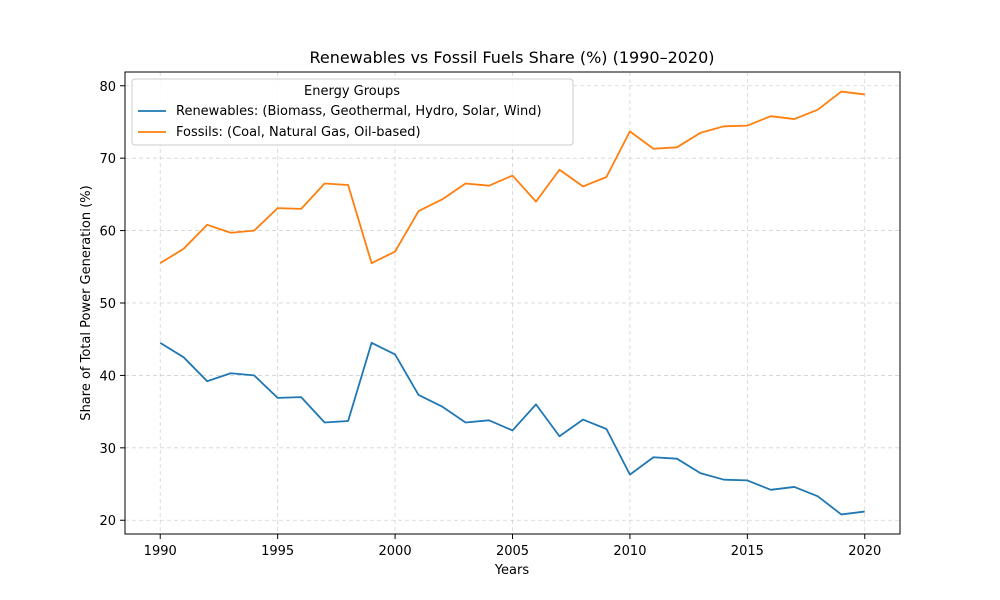 The height and width of the screenshot is (600, 1000). Describe the element at coordinates (107, 376) in the screenshot. I see `y-tick-label: 40` at that location.